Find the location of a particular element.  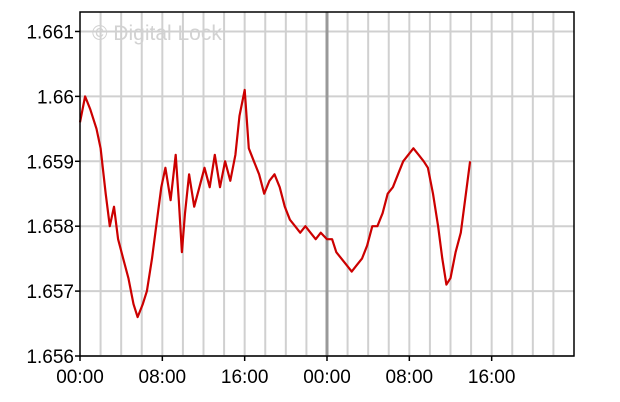

y-tick-label: 1.661 is located at coordinates (50, 32).